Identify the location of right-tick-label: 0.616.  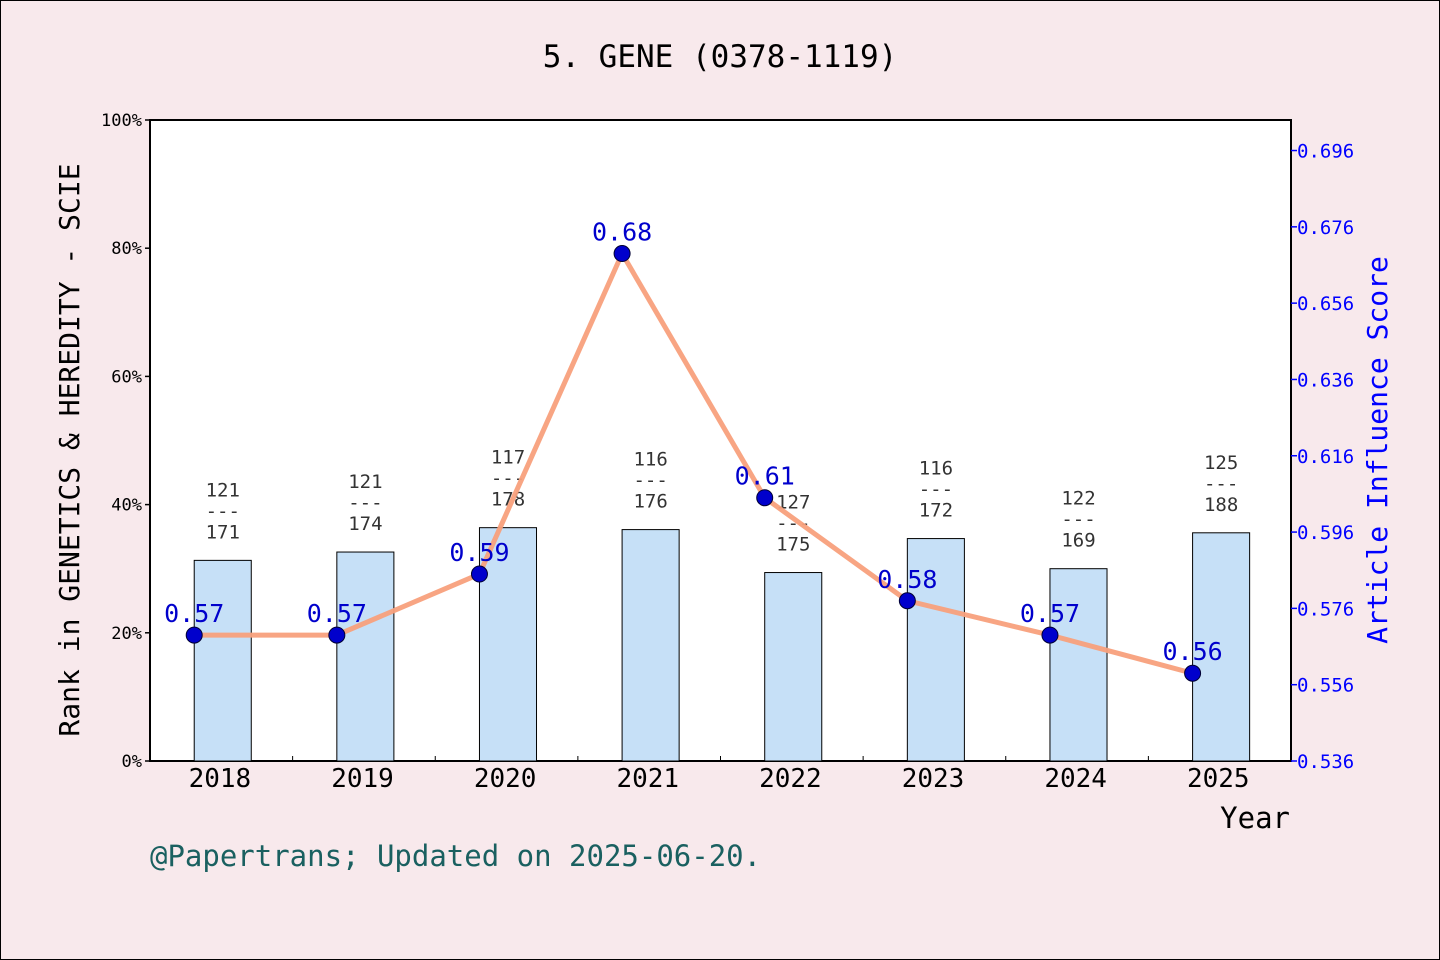
(1325, 457).